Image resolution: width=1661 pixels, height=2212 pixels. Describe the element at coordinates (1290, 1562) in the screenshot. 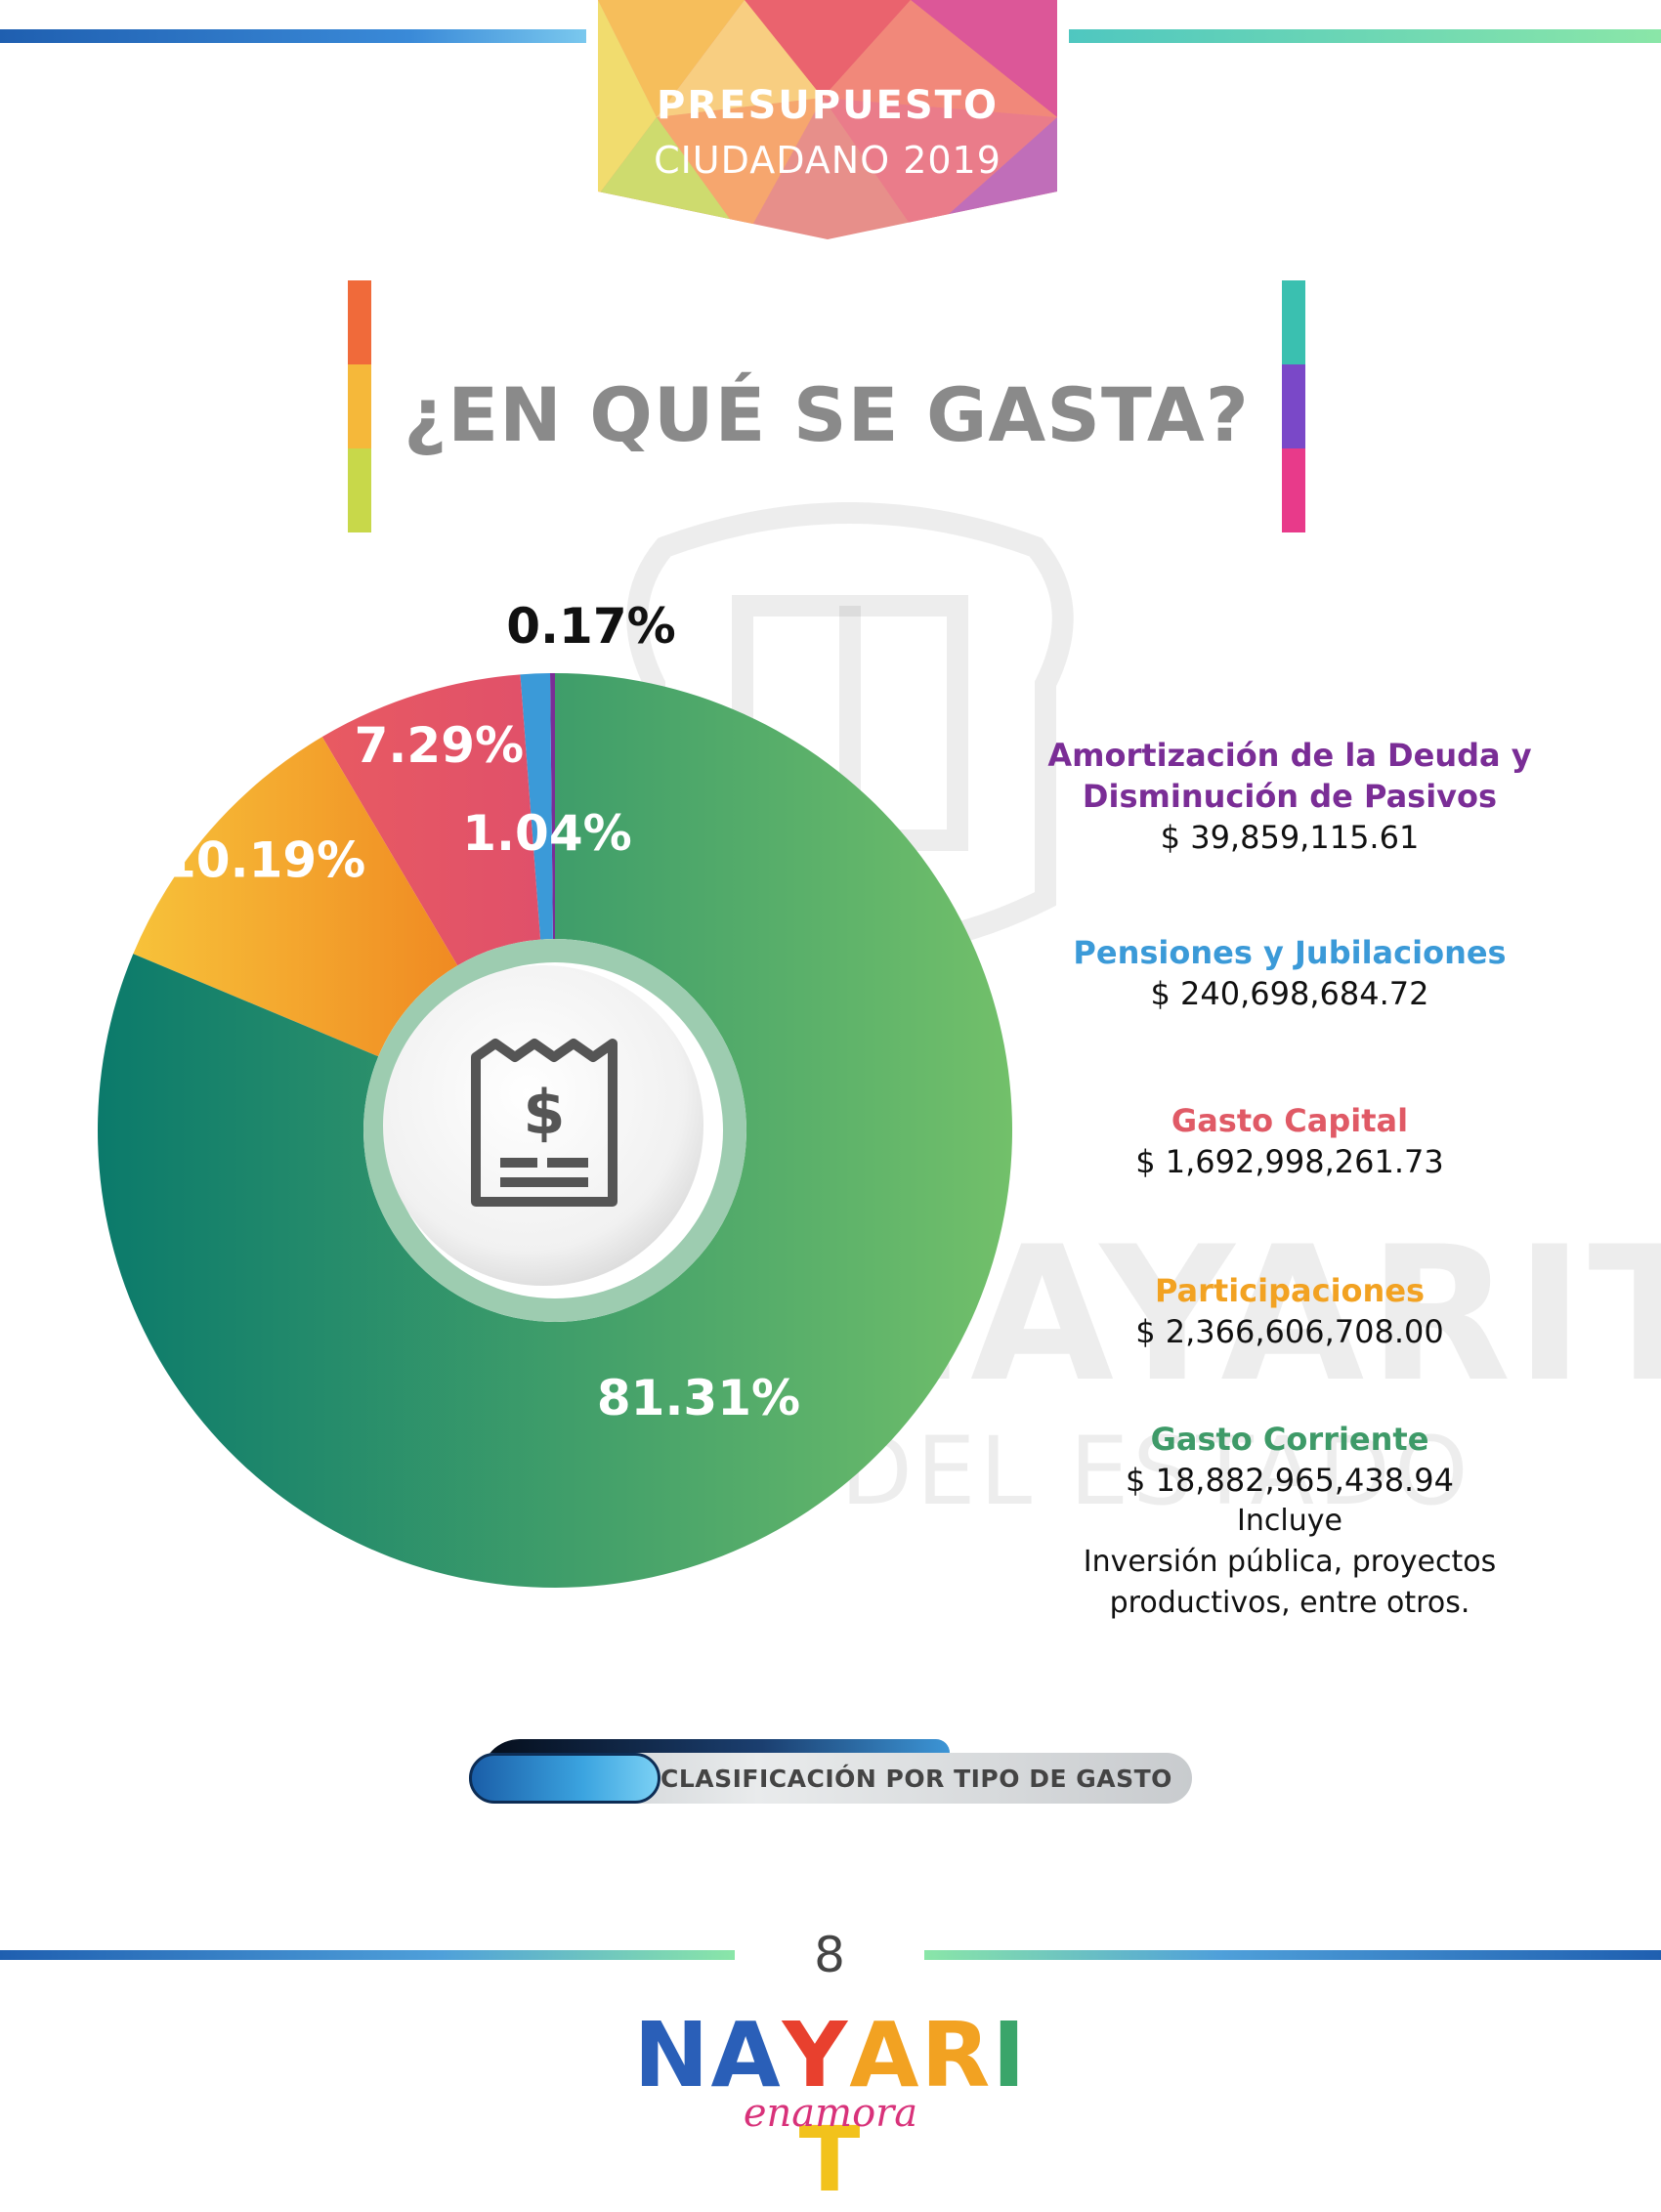

I see `legend-note: Inversión pública, proyectos` at that location.